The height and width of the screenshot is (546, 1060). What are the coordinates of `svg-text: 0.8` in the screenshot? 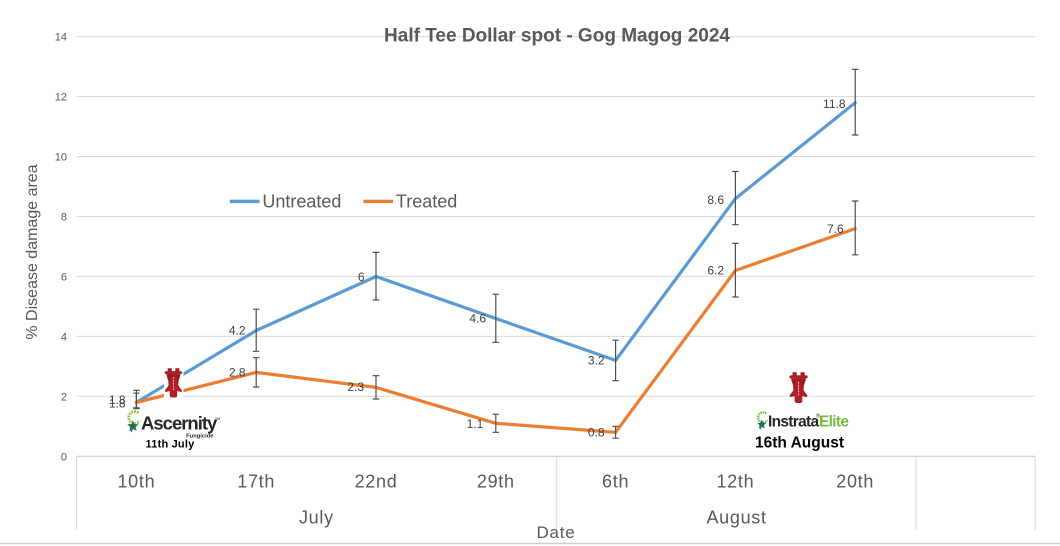 It's located at (596, 433).